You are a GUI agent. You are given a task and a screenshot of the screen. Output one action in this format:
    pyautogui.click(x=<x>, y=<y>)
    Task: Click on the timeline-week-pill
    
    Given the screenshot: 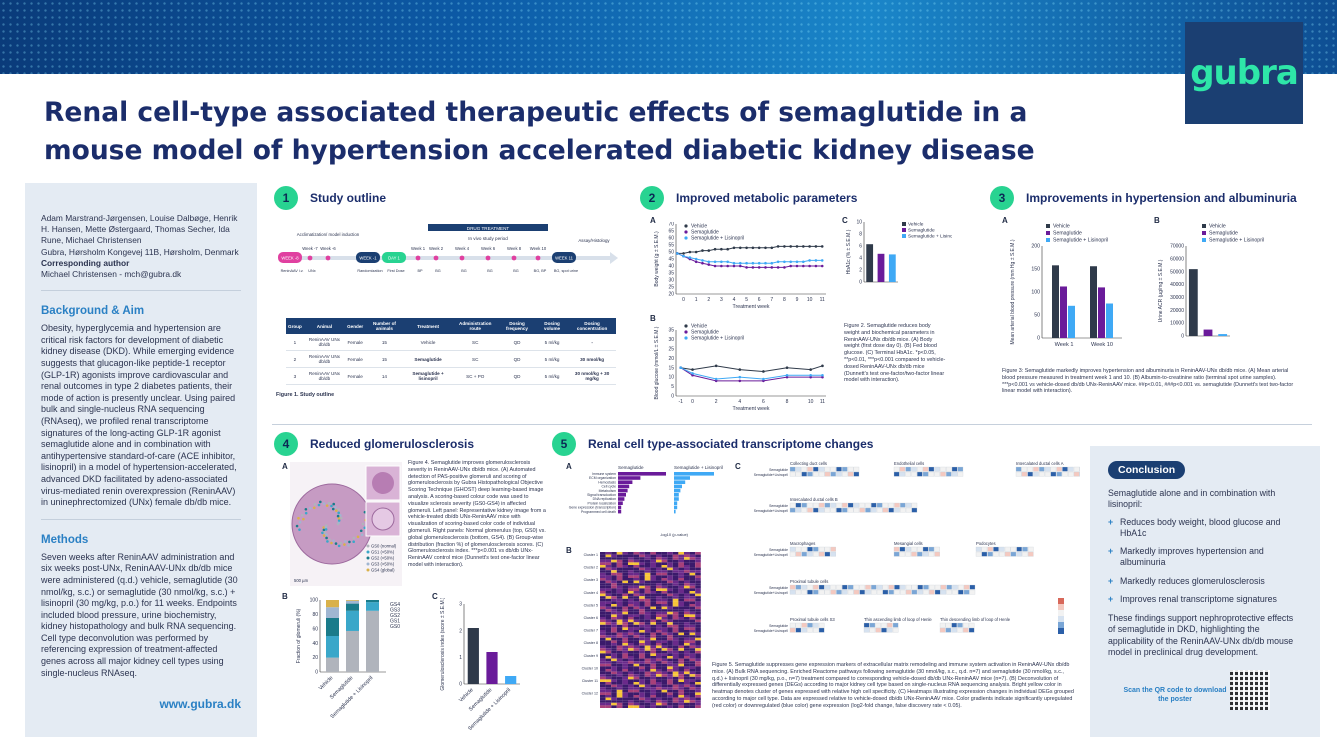 What is the action you would take?
    pyautogui.click(x=290, y=257)
    